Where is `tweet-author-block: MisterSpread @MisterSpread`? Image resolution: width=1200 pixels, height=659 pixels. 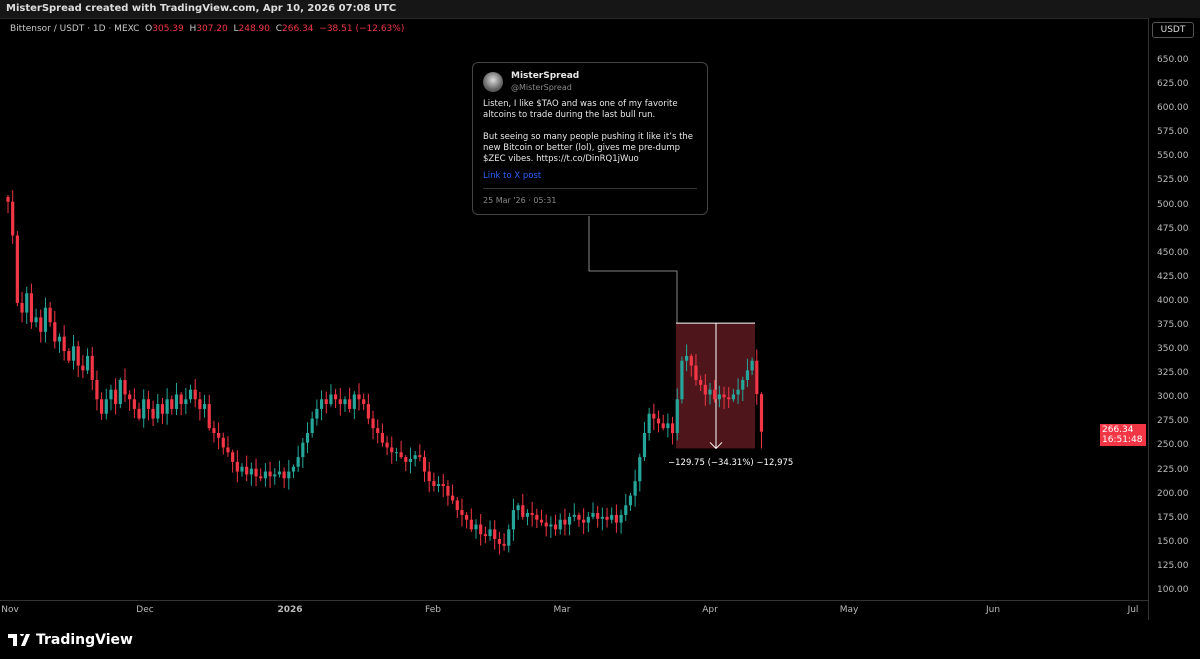 tweet-author-block: MisterSpread @MisterSpread is located at coordinates (545, 82).